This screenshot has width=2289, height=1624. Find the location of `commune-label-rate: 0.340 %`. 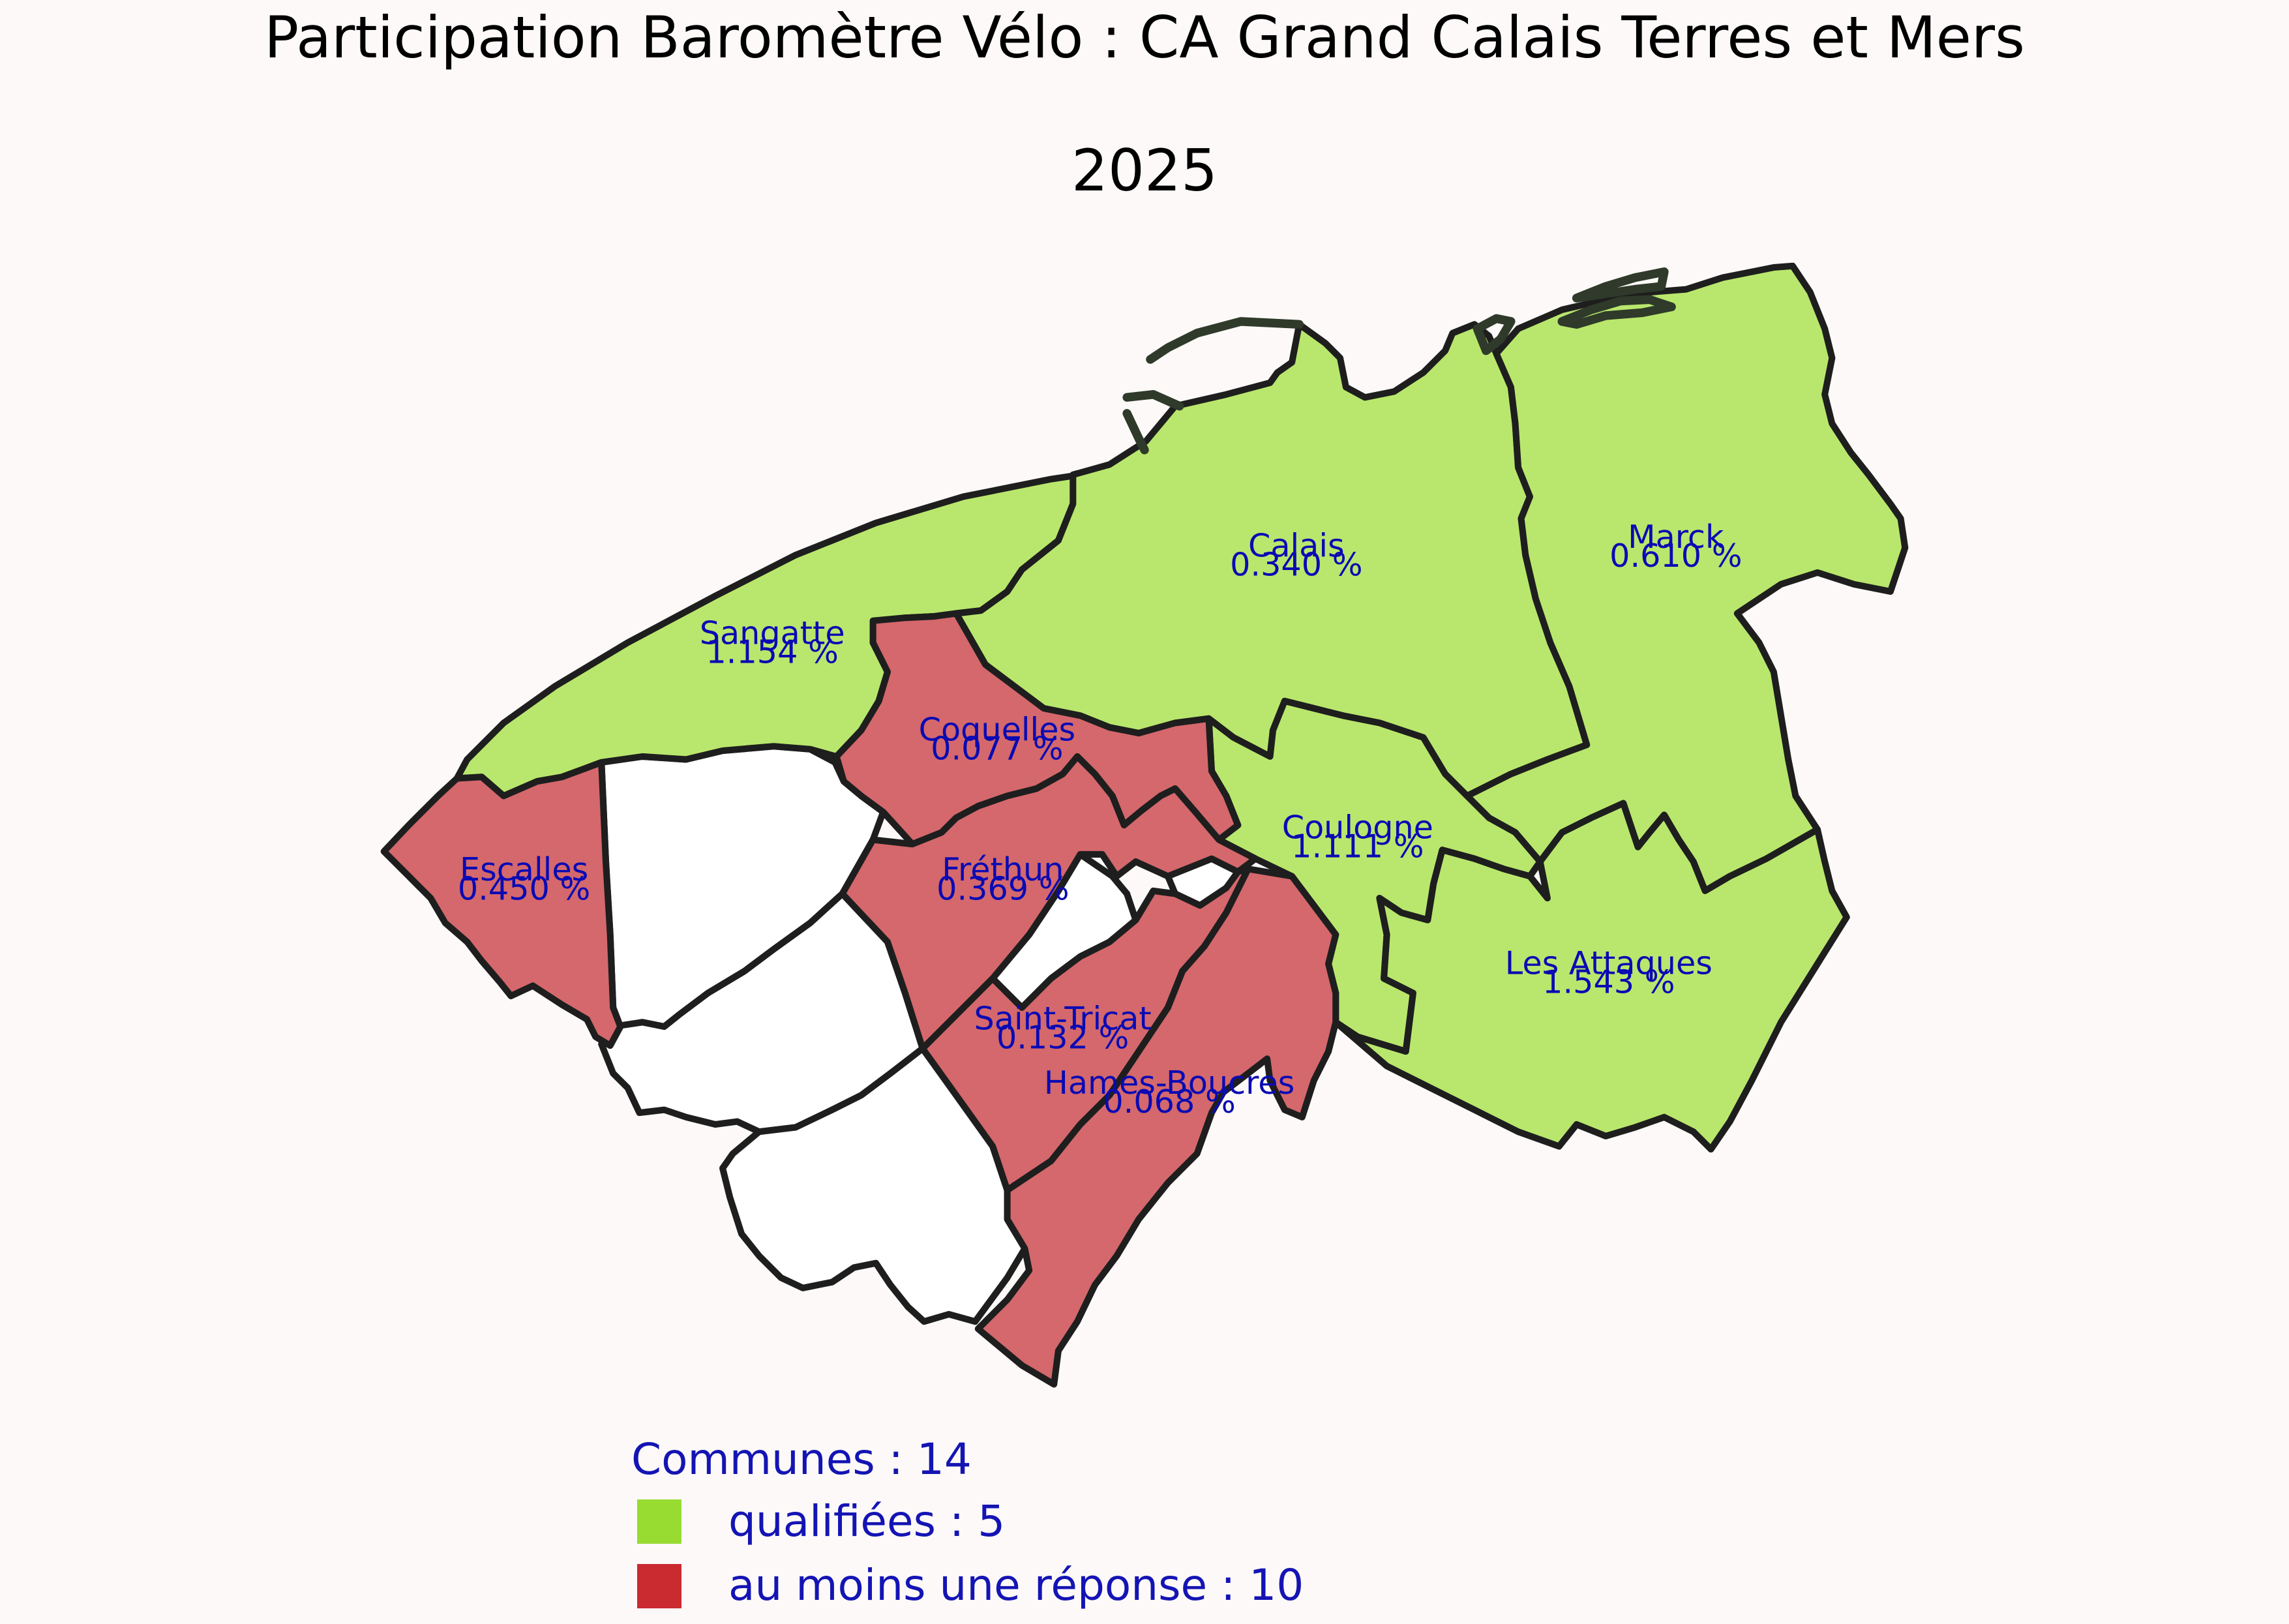

commune-label-rate: 0.340 % is located at coordinates (1296, 564).